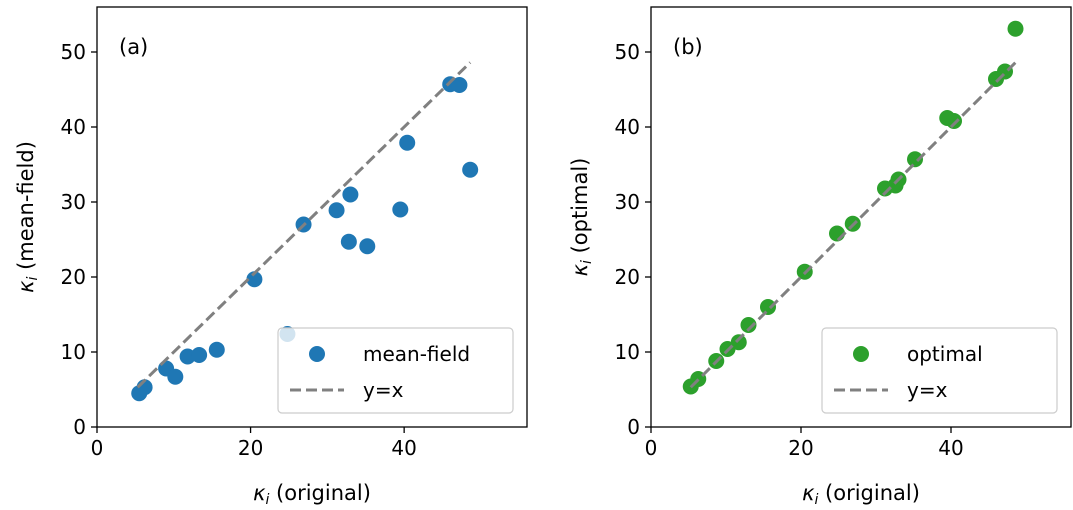 The image size is (1073, 510). Describe the element at coordinates (945, 354) in the screenshot. I see `legend-label: optimal` at that location.